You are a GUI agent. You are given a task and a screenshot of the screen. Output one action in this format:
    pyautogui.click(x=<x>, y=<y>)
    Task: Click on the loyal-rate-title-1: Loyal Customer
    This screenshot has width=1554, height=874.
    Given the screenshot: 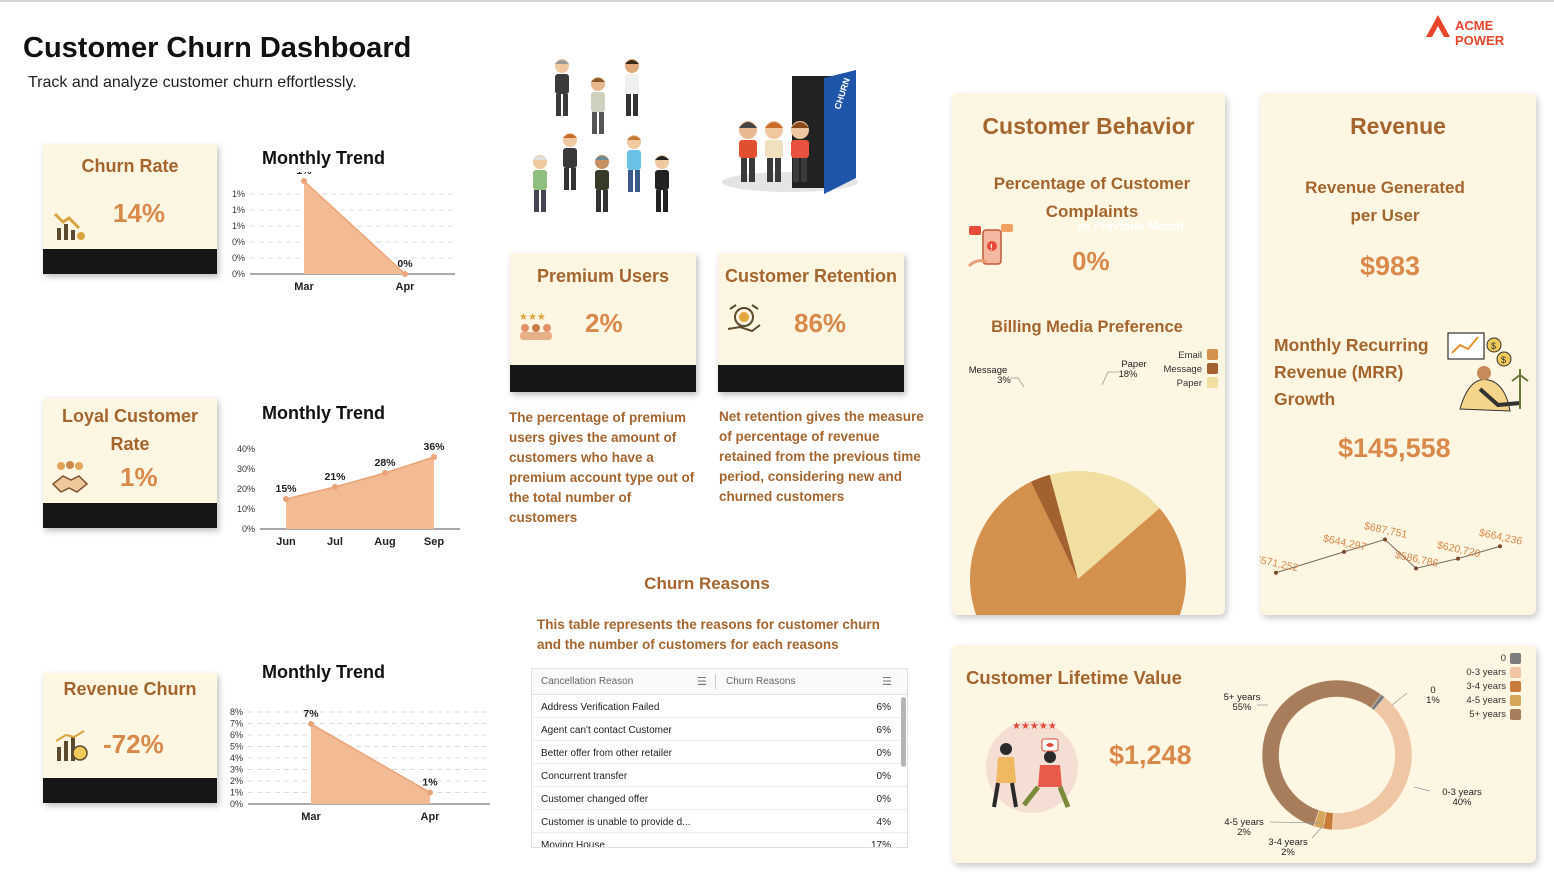 What is the action you would take?
    pyautogui.click(x=130, y=416)
    